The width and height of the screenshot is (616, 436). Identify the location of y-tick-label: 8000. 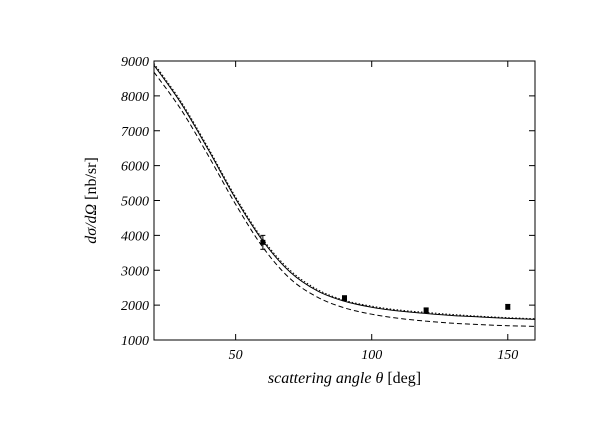
(135, 97).